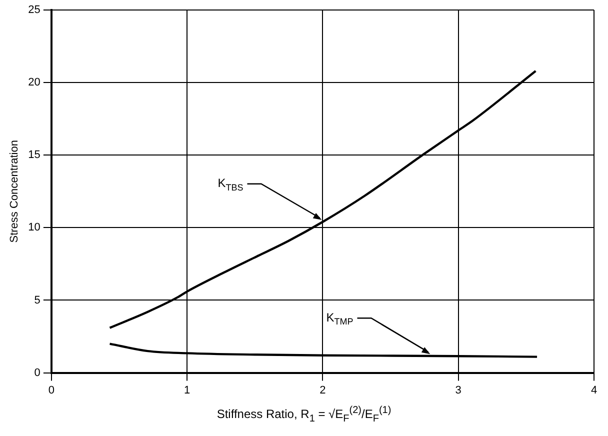 This screenshot has height=436, width=608. Describe the element at coordinates (594, 390) in the screenshot. I see `x-tick-label: 4` at that location.